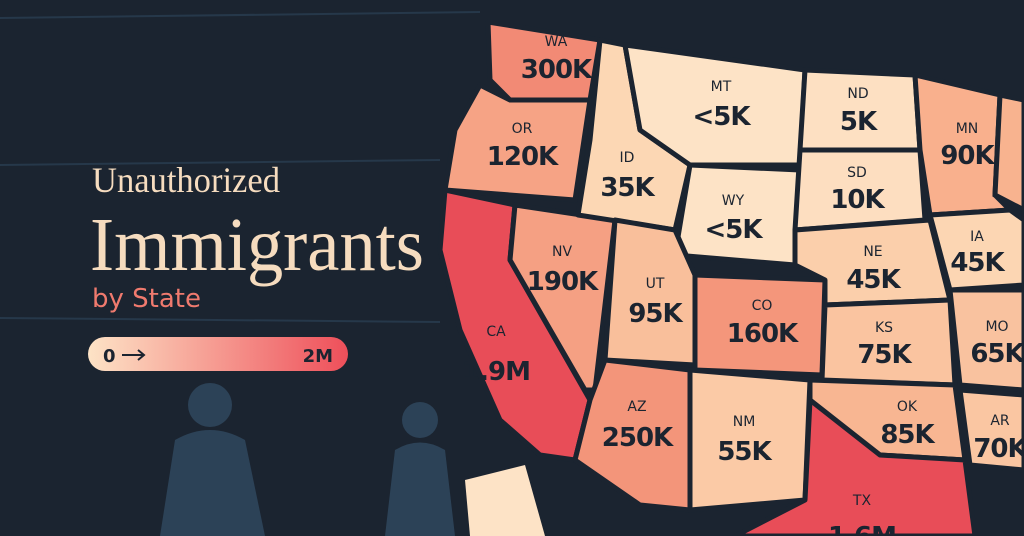  What do you see at coordinates (655, 284) in the screenshot?
I see `state-abbr: UT` at bounding box center [655, 284].